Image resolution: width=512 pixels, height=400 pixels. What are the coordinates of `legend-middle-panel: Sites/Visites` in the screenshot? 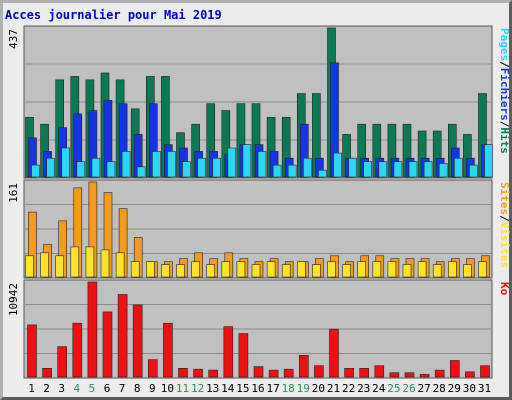 It's located at (504, 225).